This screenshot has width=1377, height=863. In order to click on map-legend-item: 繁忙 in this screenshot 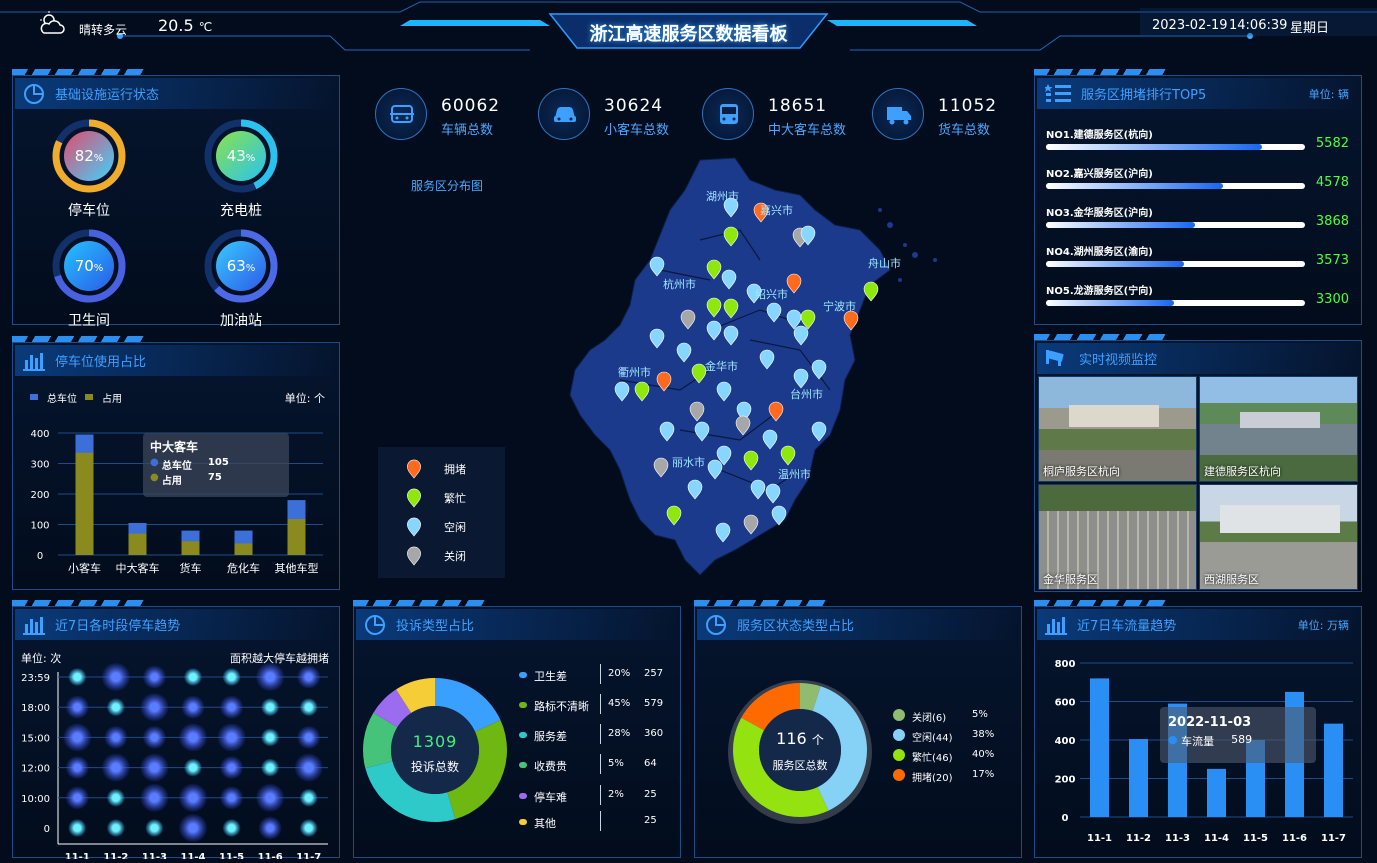, I will do `click(436, 498)`.